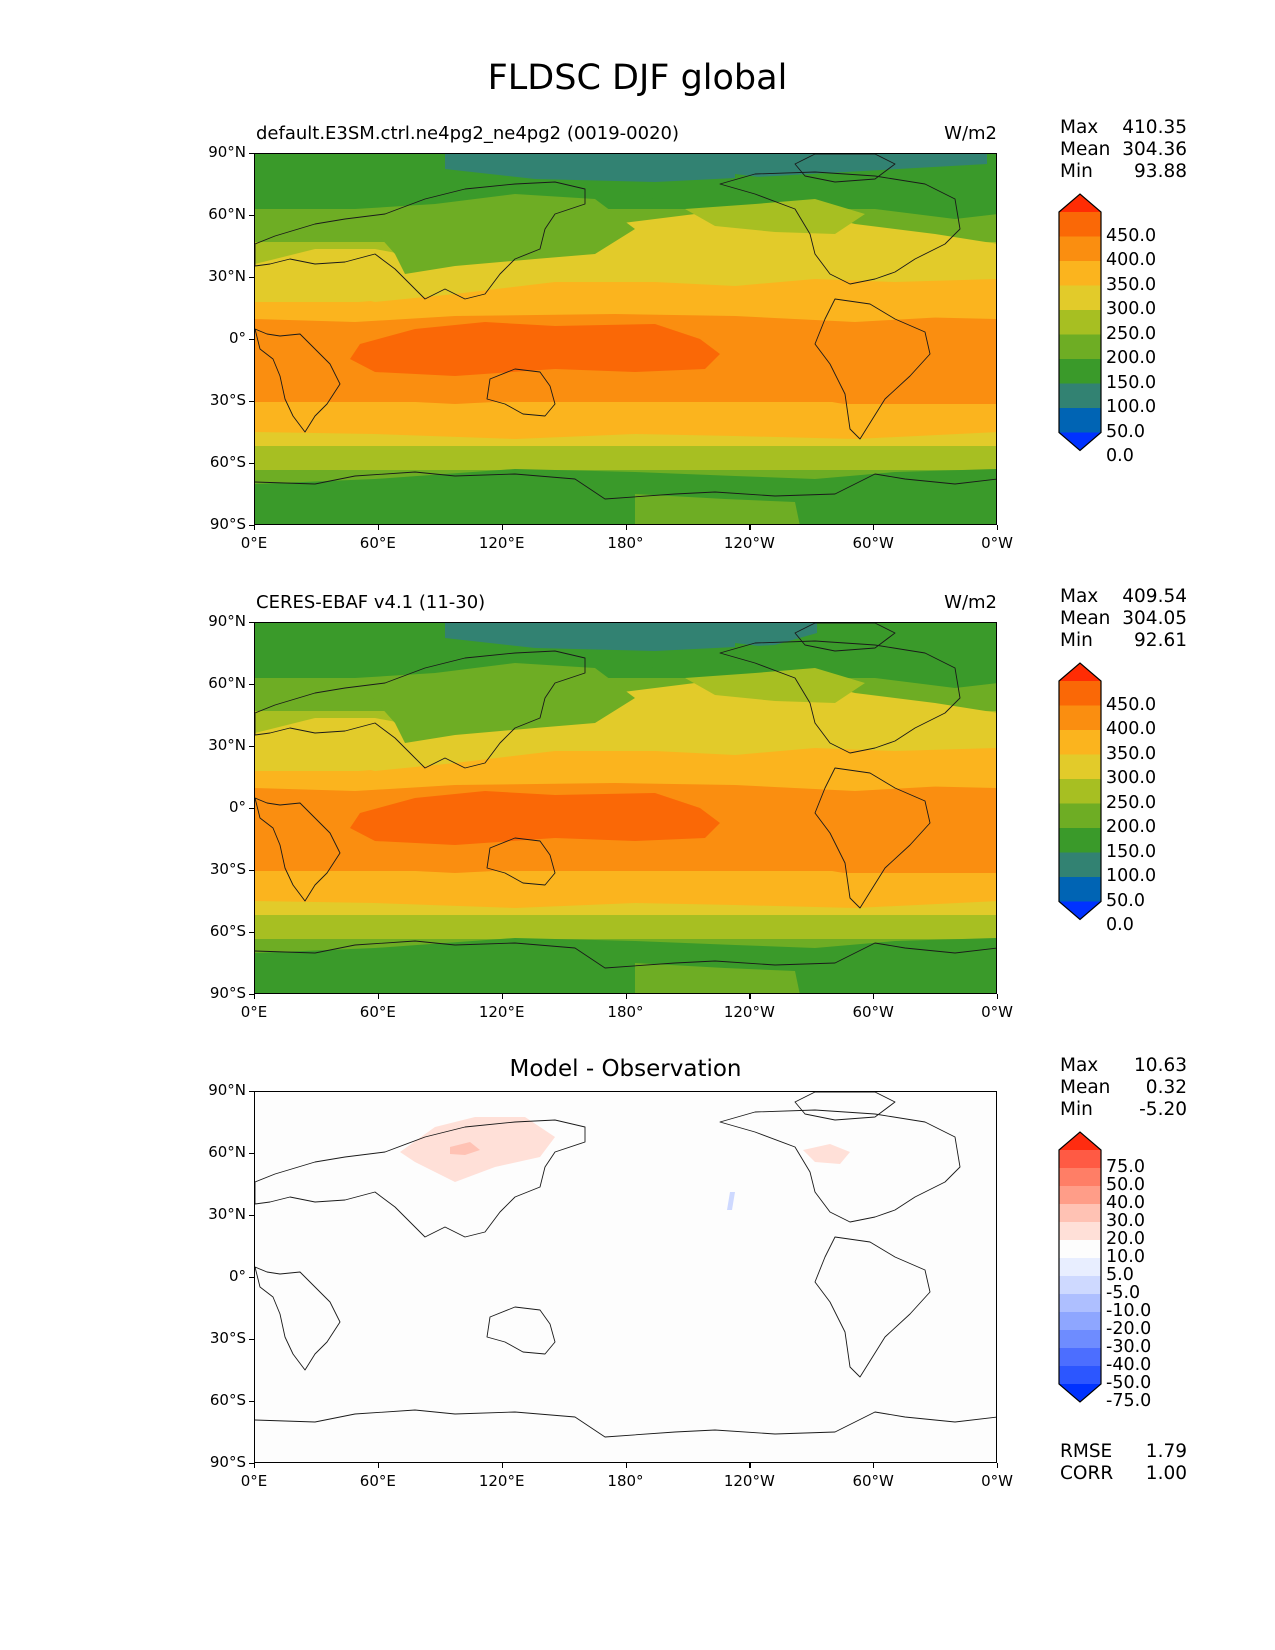 The width and height of the screenshot is (1275, 1650). Describe the element at coordinates (501, 543) in the screenshot. I see `lon-tick-label: 120°E` at that location.